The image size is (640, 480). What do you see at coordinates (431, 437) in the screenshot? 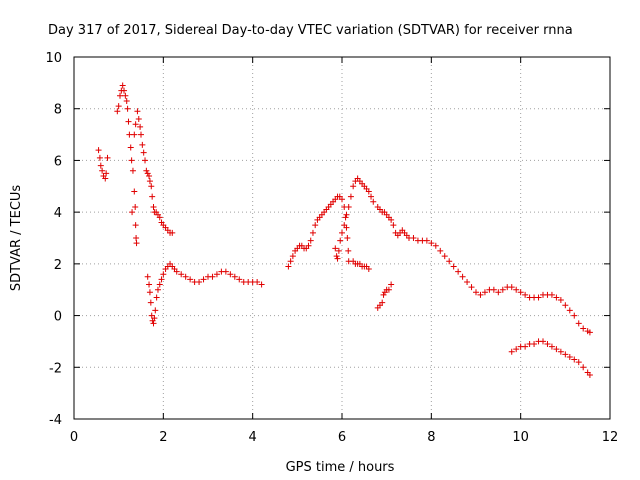
I see `x-tick-label: 8` at bounding box center [431, 437].